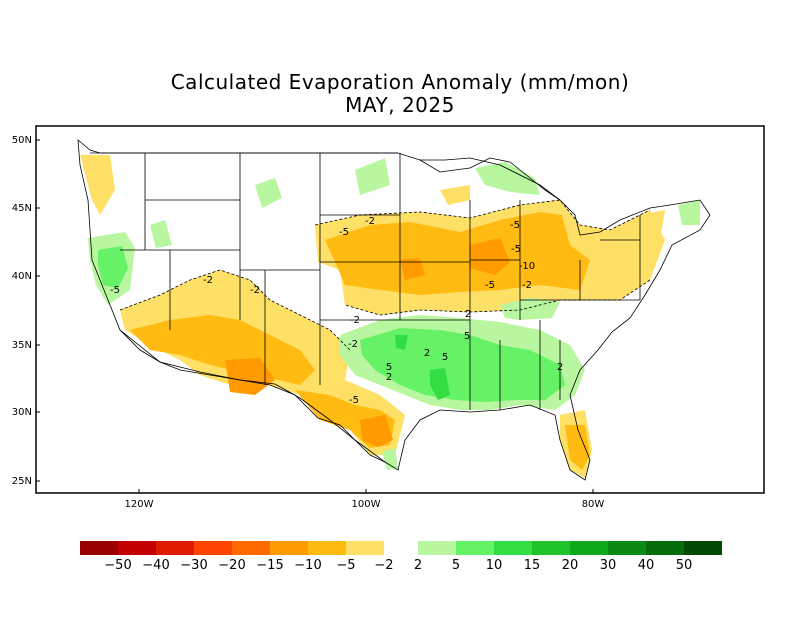  What do you see at coordinates (231, 565) in the screenshot?
I see `colorbar-negative-label: −20` at bounding box center [231, 565].